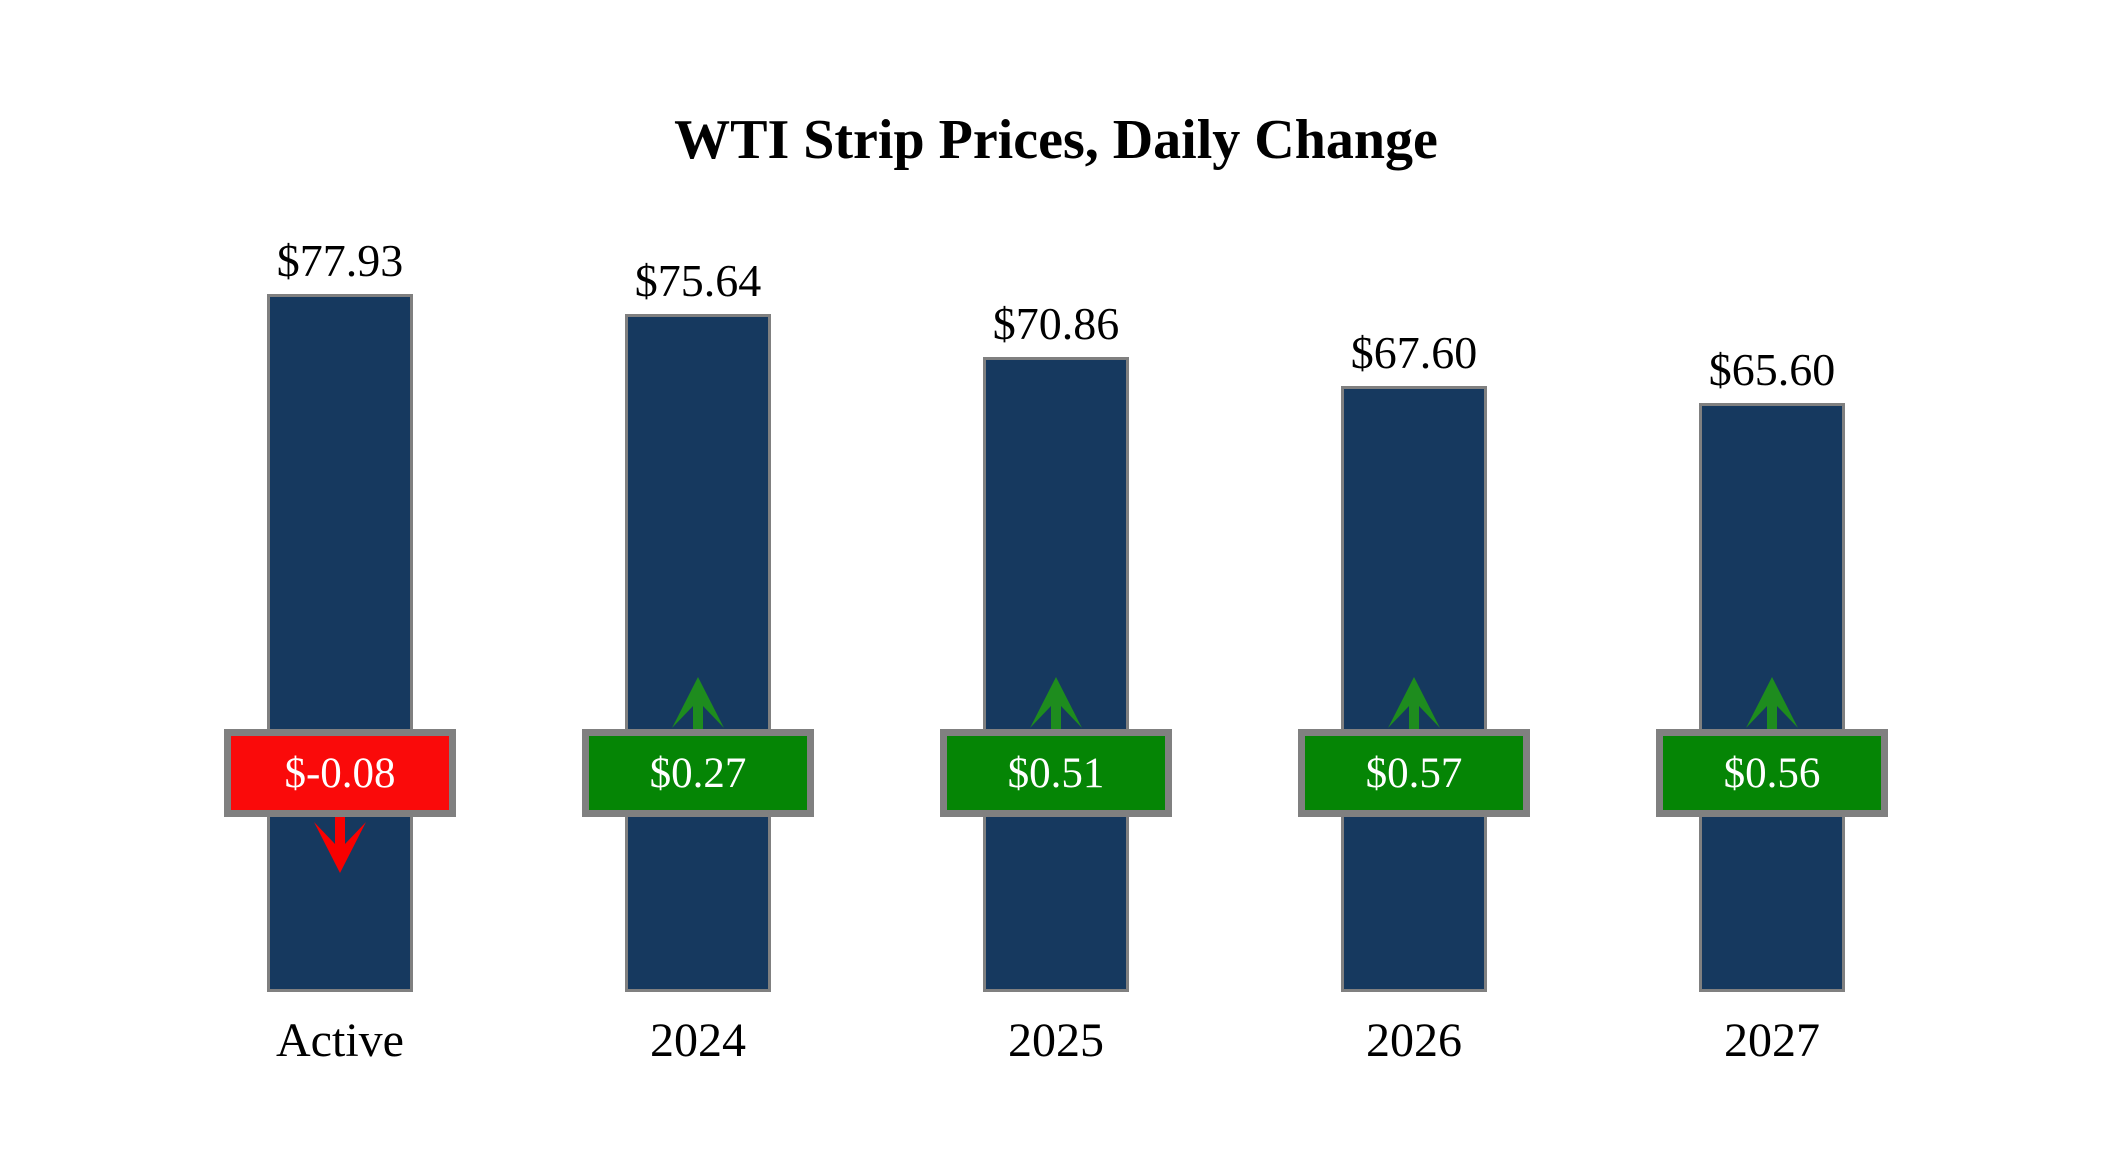 Image resolution: width=2112 pixels, height=1152 pixels. What do you see at coordinates (1772, 630) in the screenshot?
I see `bar-column: $65.60 $0.56 2027` at bounding box center [1772, 630].